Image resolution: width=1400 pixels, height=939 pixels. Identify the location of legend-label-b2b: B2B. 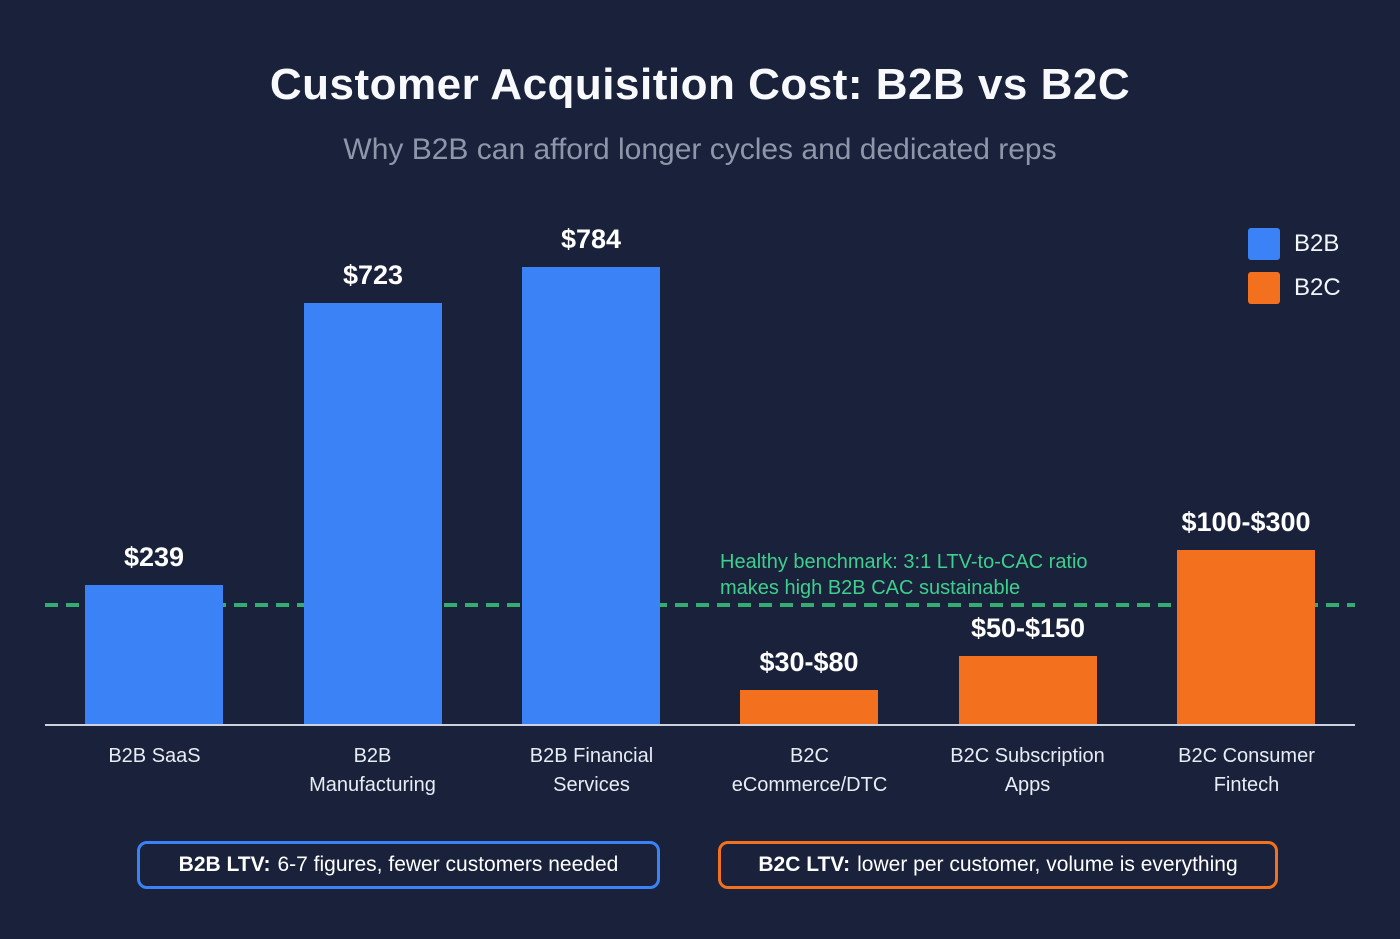
(1317, 243).